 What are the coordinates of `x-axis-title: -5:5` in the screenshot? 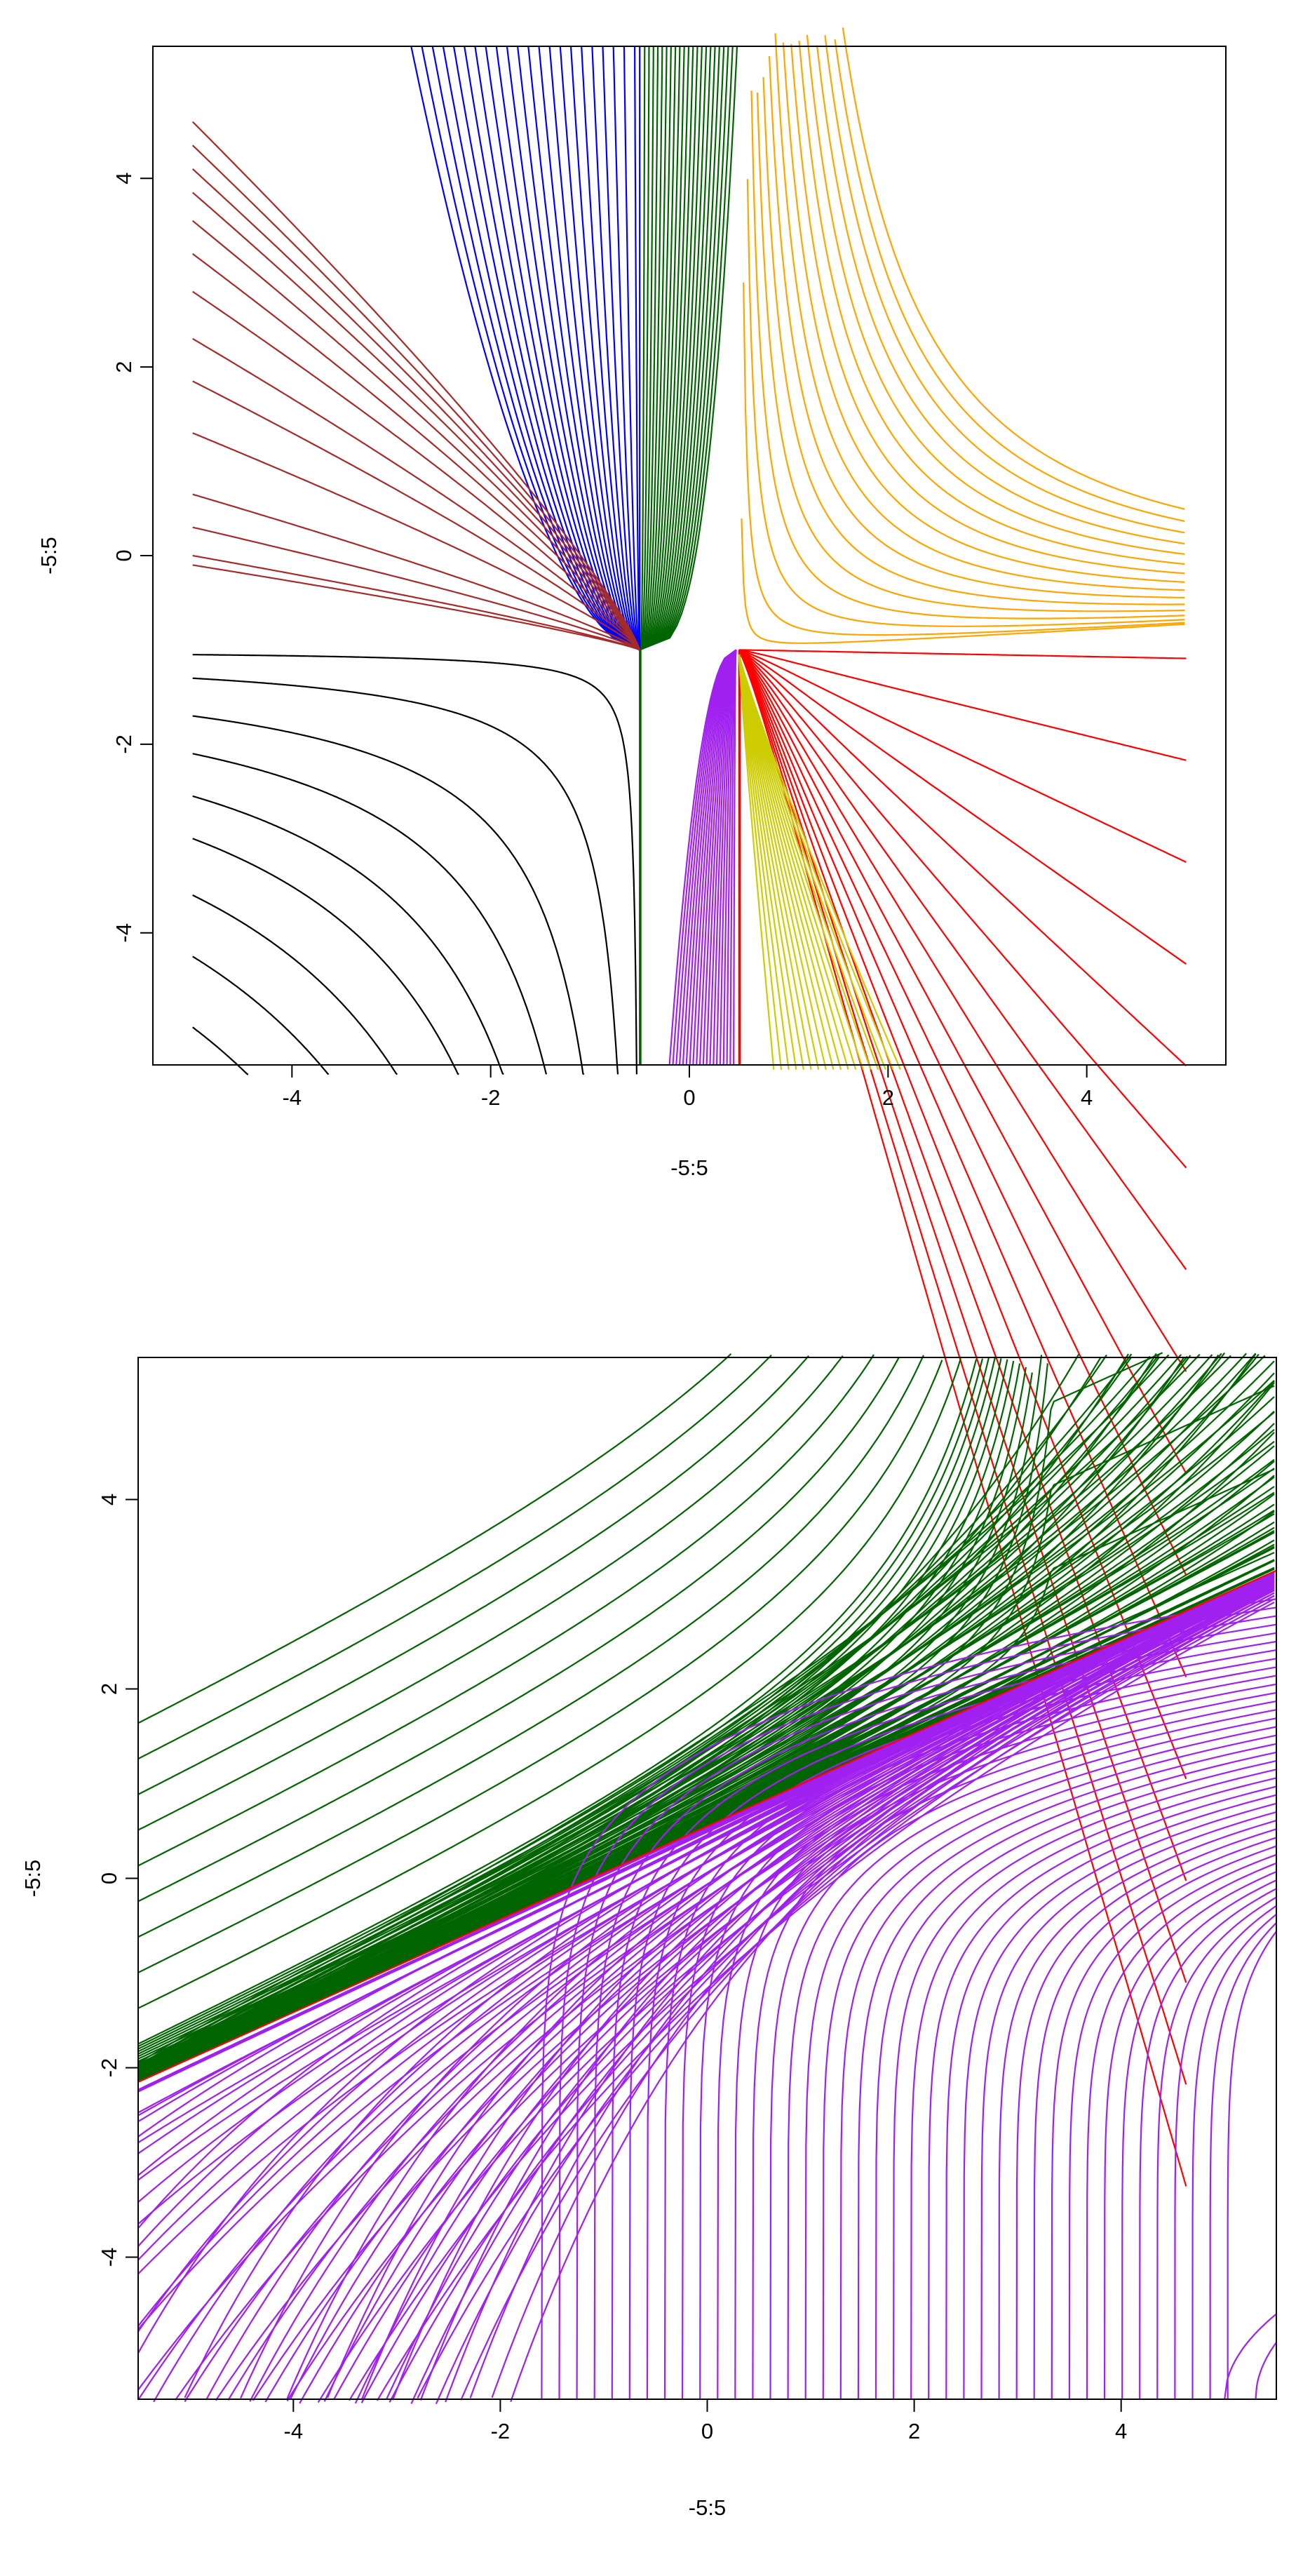 It's located at (689, 1167).